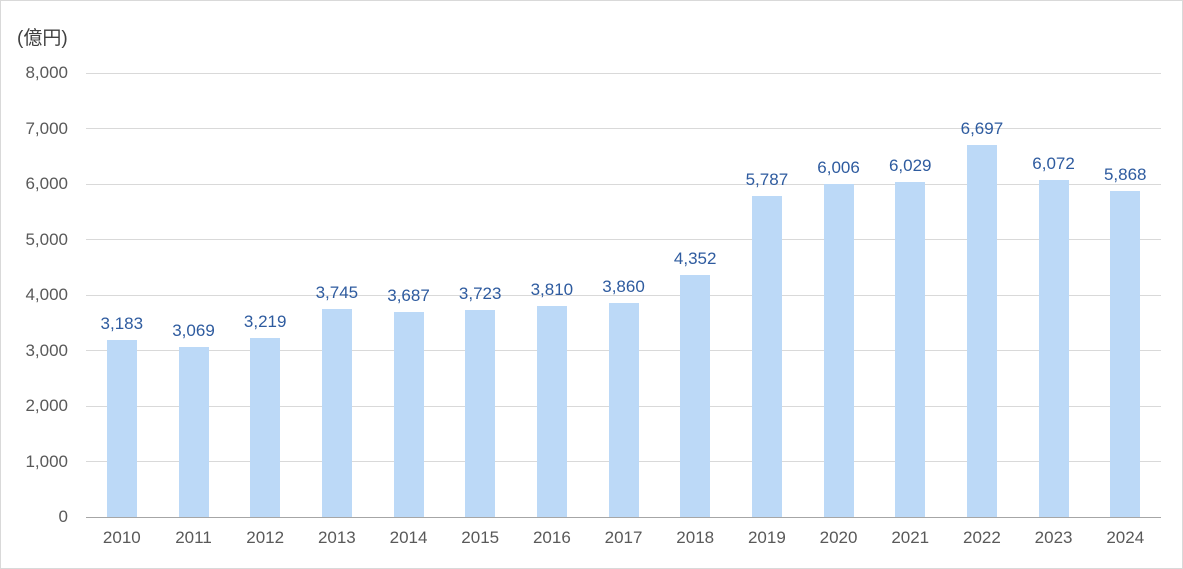  I want to click on bar-value-label: 6,072, so click(1053, 164).